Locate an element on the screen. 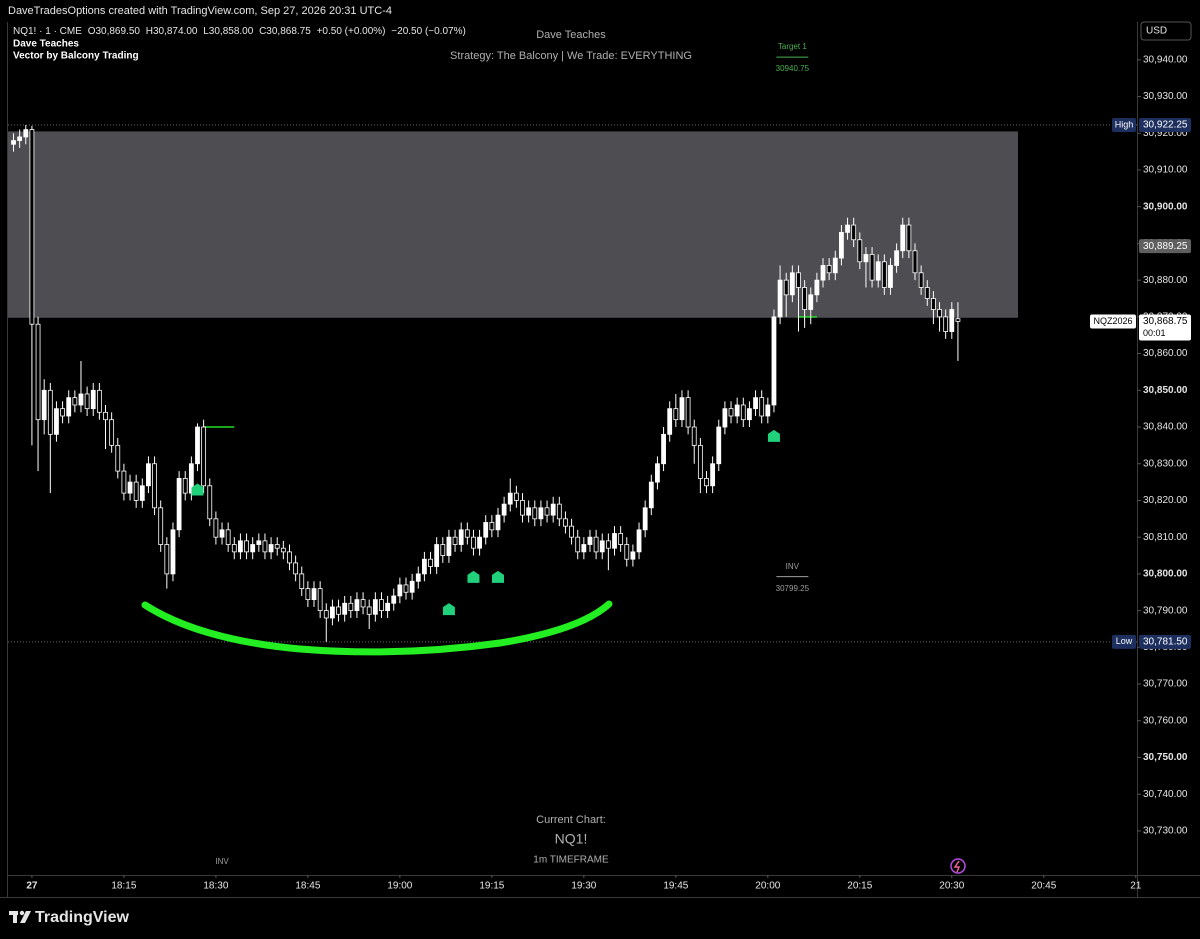 This screenshot has height=939, width=1200. x-tick-label: 19:15 is located at coordinates (491, 886).